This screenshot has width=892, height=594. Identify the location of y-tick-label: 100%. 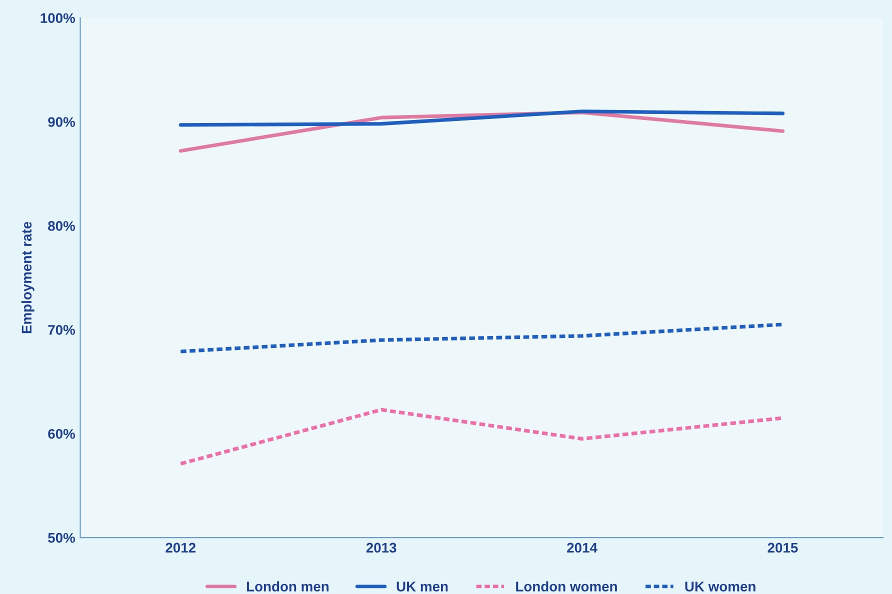
(58, 18).